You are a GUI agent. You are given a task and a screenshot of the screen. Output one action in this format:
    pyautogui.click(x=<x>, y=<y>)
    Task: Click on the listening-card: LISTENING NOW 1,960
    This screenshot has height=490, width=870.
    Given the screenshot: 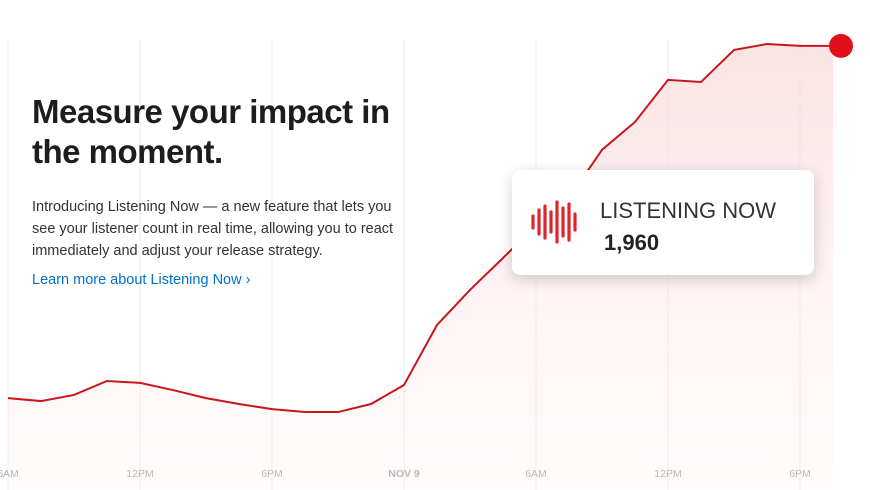 What is the action you would take?
    pyautogui.click(x=663, y=222)
    